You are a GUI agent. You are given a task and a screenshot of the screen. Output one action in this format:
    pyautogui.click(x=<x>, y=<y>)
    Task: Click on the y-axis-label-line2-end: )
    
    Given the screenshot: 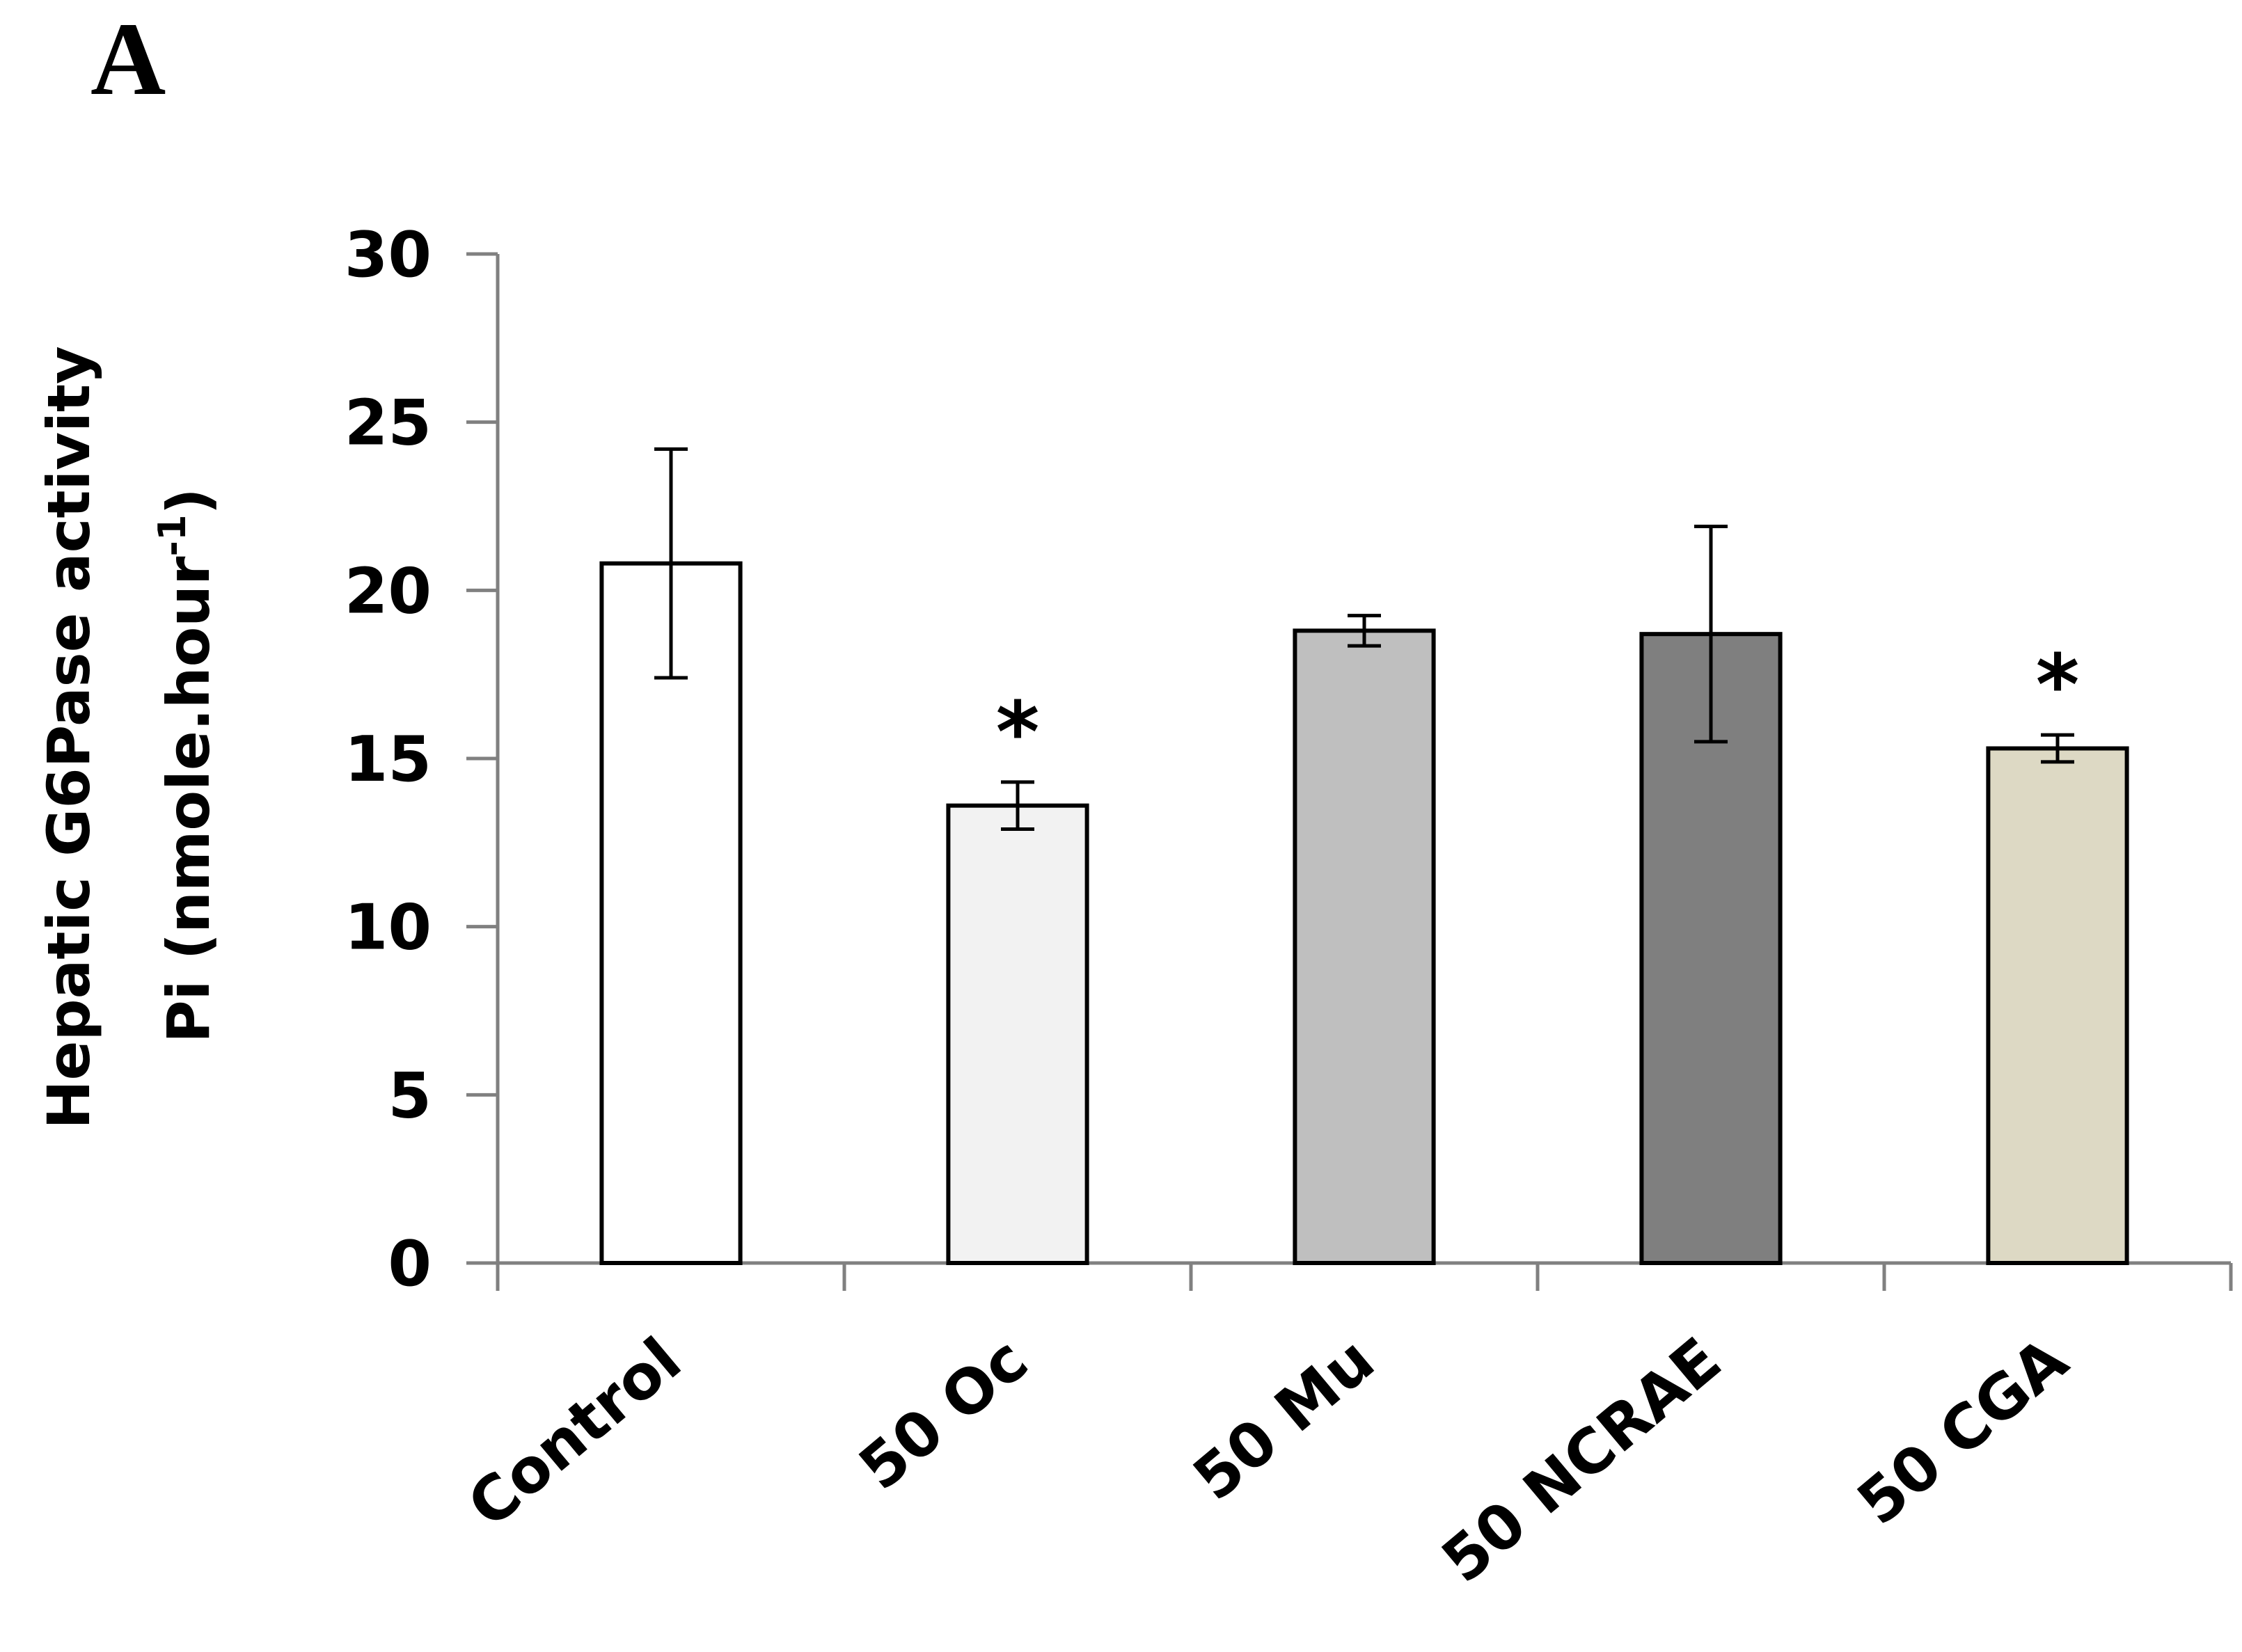 What is the action you would take?
    pyautogui.click(x=189, y=501)
    